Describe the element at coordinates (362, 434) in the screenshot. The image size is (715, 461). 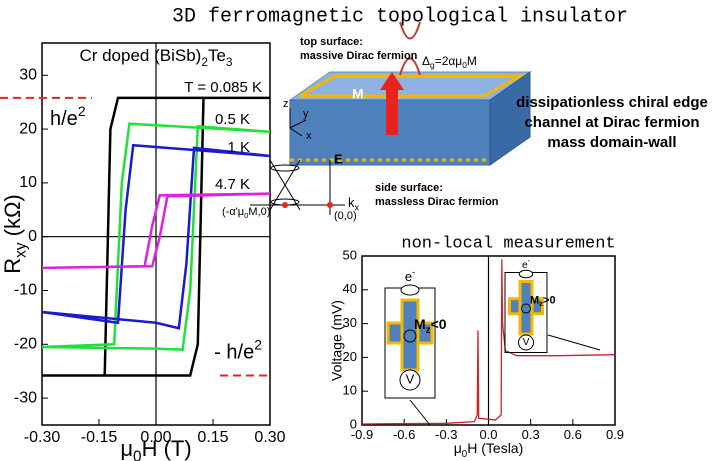
I see `x-tick-label: -0.9` at that location.